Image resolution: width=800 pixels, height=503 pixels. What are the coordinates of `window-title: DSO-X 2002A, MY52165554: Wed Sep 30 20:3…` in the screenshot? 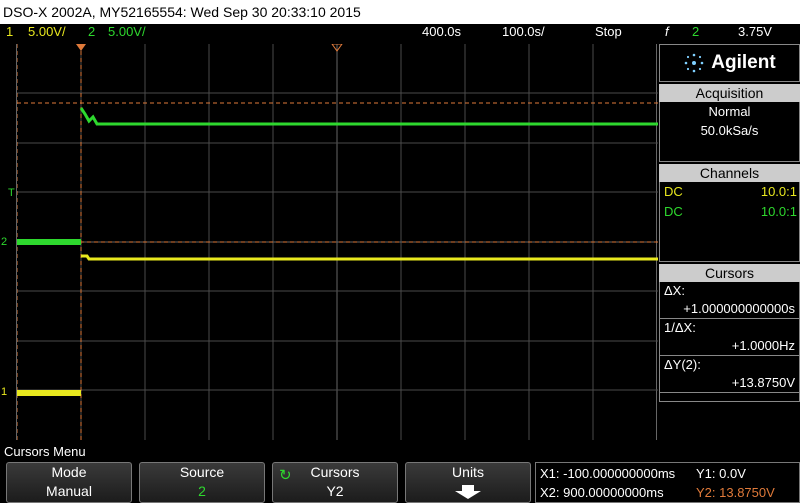 It's located at (400, 12).